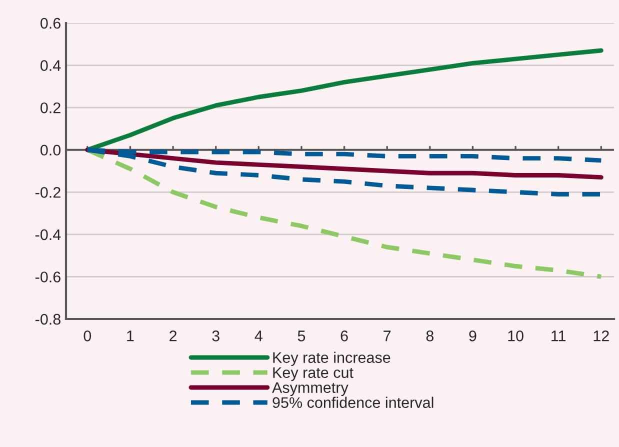 The height and width of the screenshot is (447, 619). What do you see at coordinates (430, 336) in the screenshot?
I see `x-tick-label: 8` at bounding box center [430, 336].